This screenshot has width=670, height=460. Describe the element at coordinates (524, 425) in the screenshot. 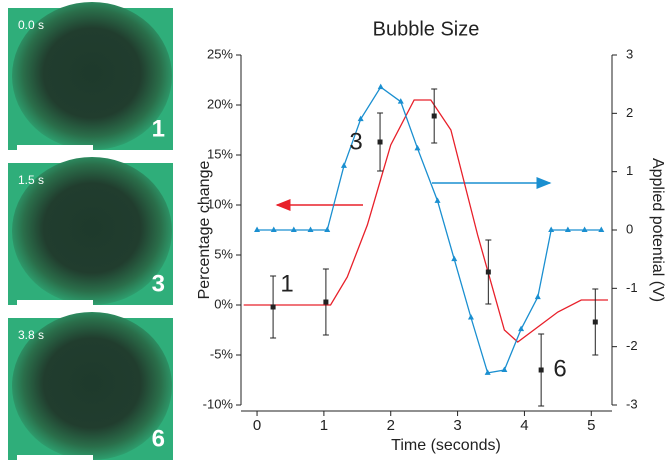

I see `x-tick-label: 4` at that location.